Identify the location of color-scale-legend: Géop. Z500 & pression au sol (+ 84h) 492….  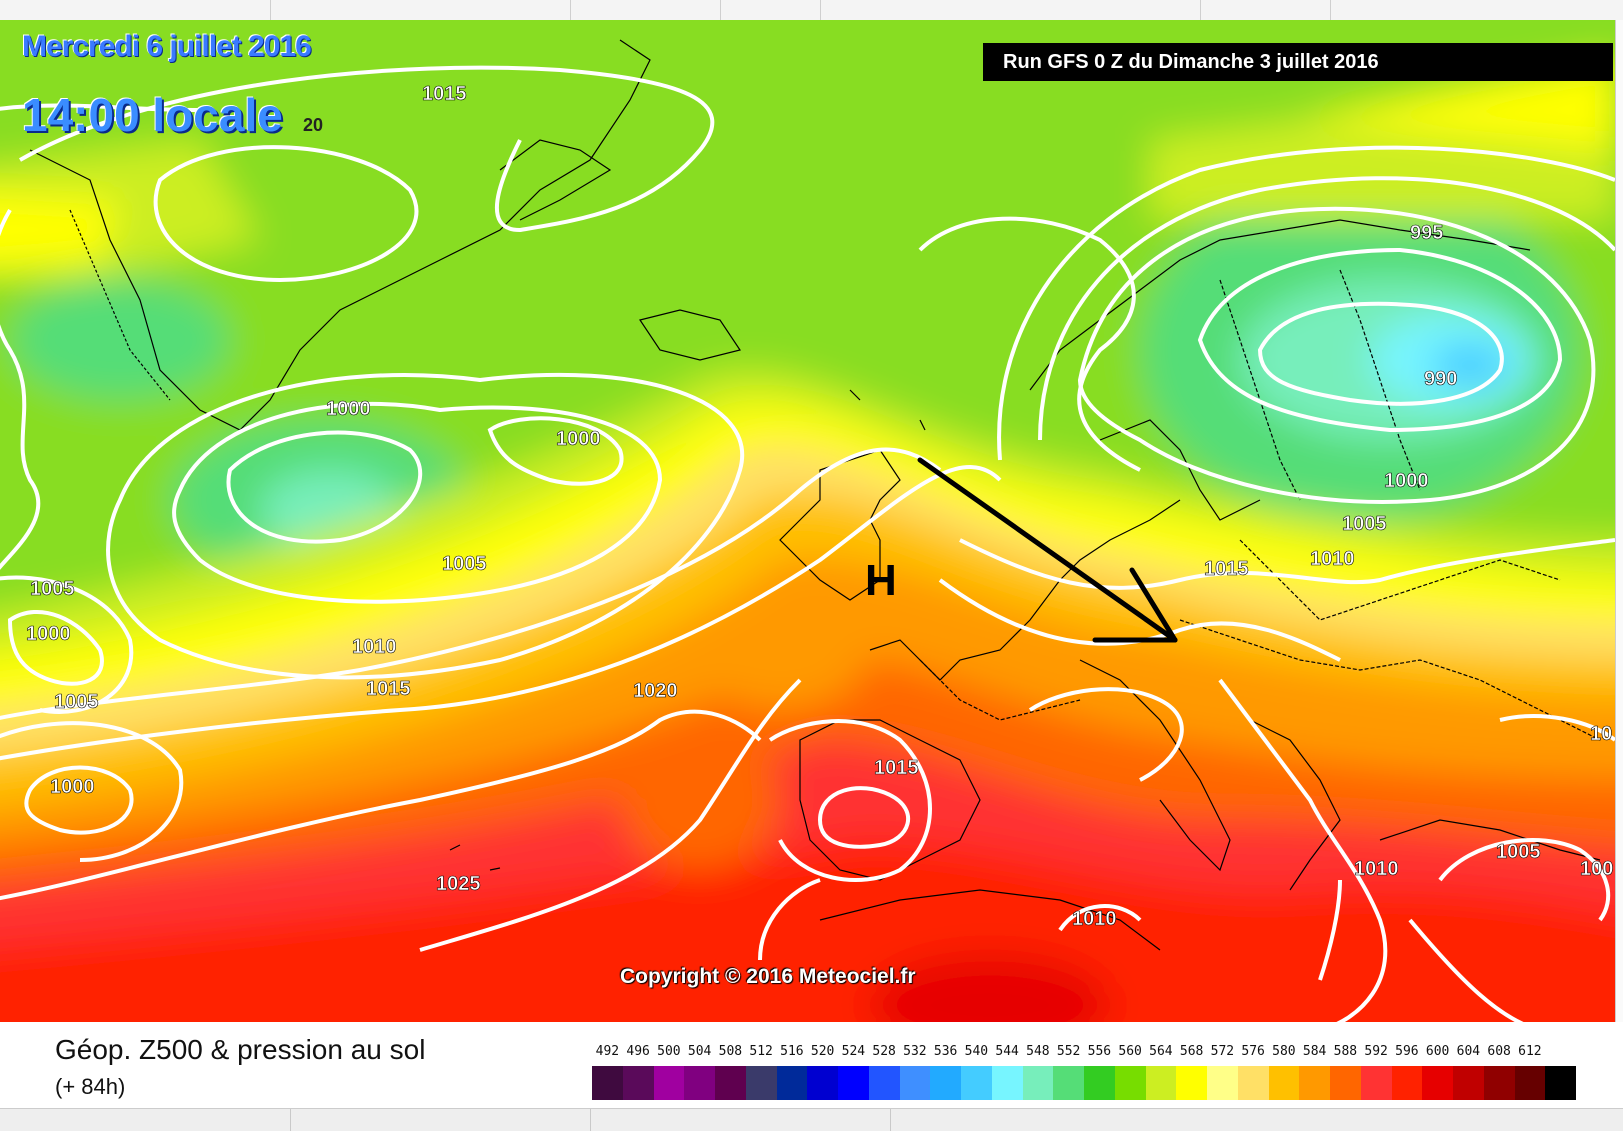
(811, 1065).